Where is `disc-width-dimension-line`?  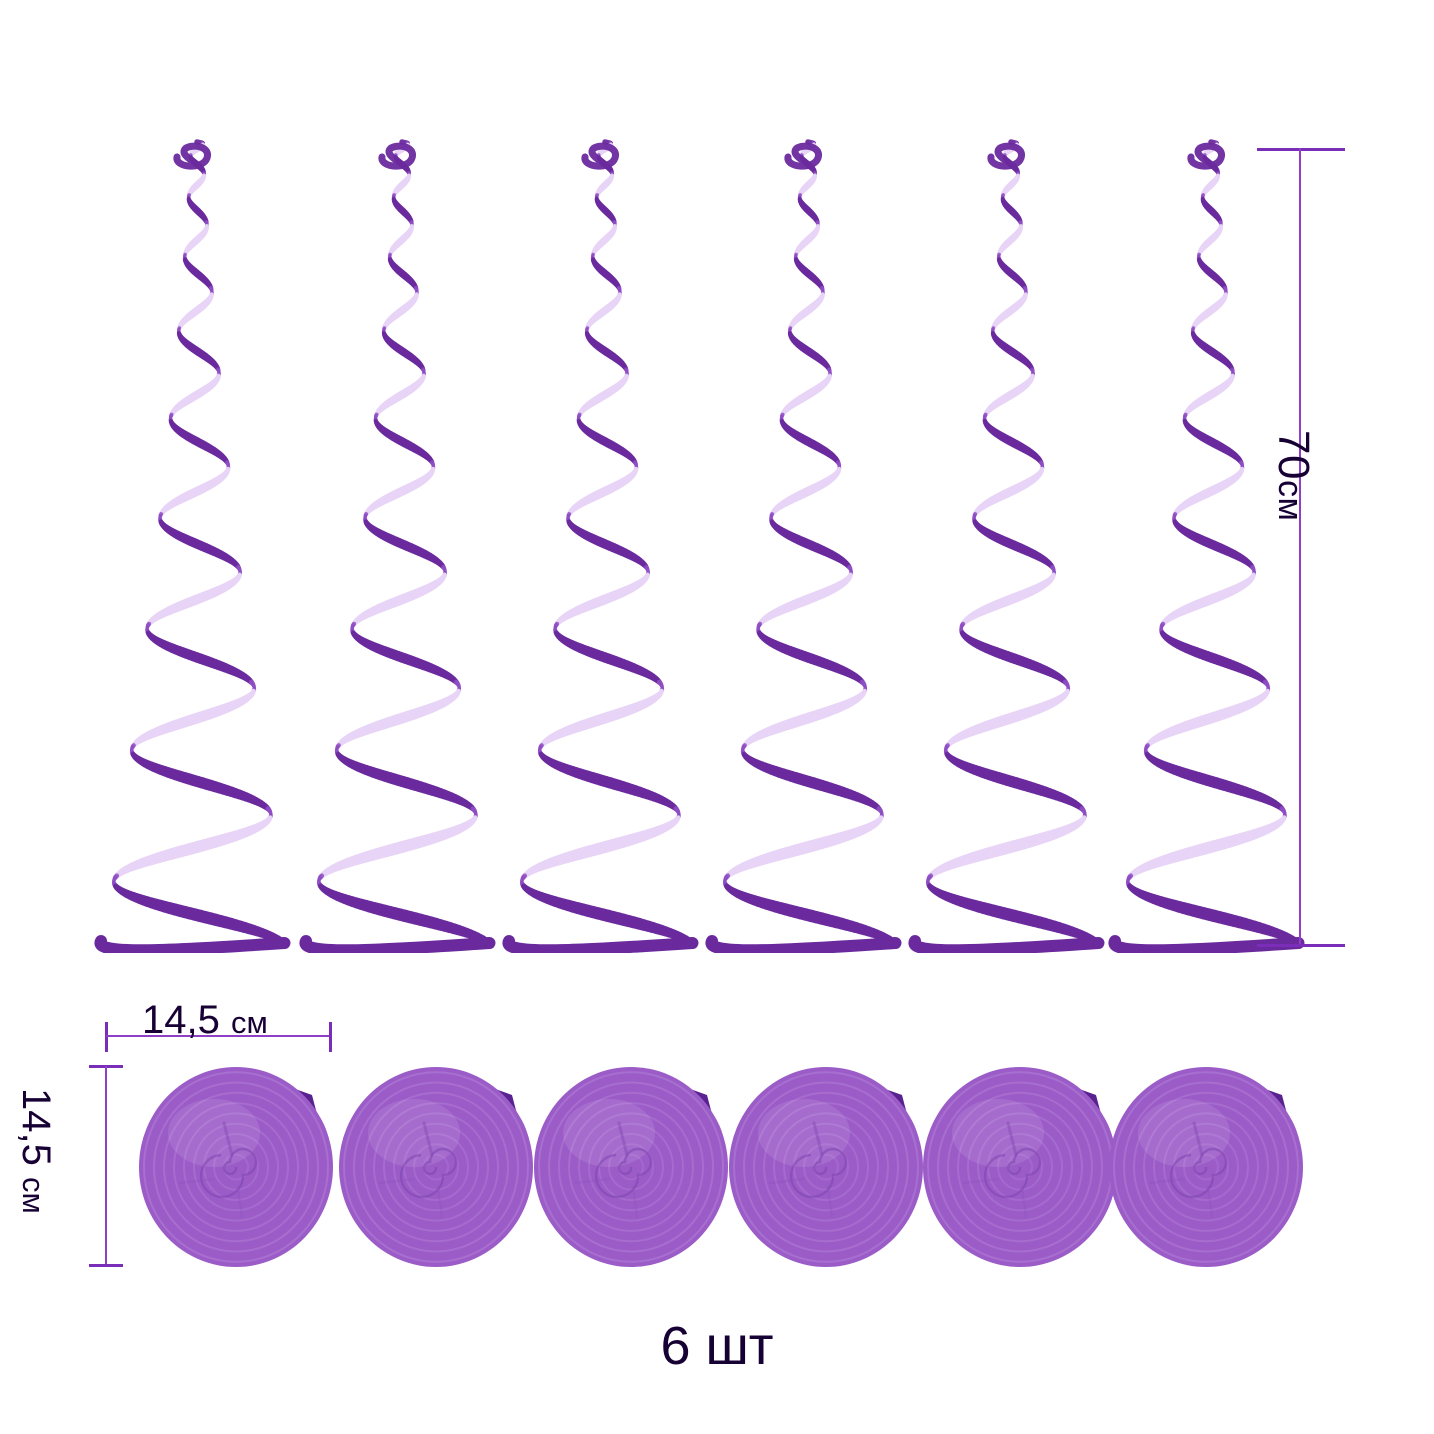 disc-width-dimension-line is located at coordinates (218, 1036).